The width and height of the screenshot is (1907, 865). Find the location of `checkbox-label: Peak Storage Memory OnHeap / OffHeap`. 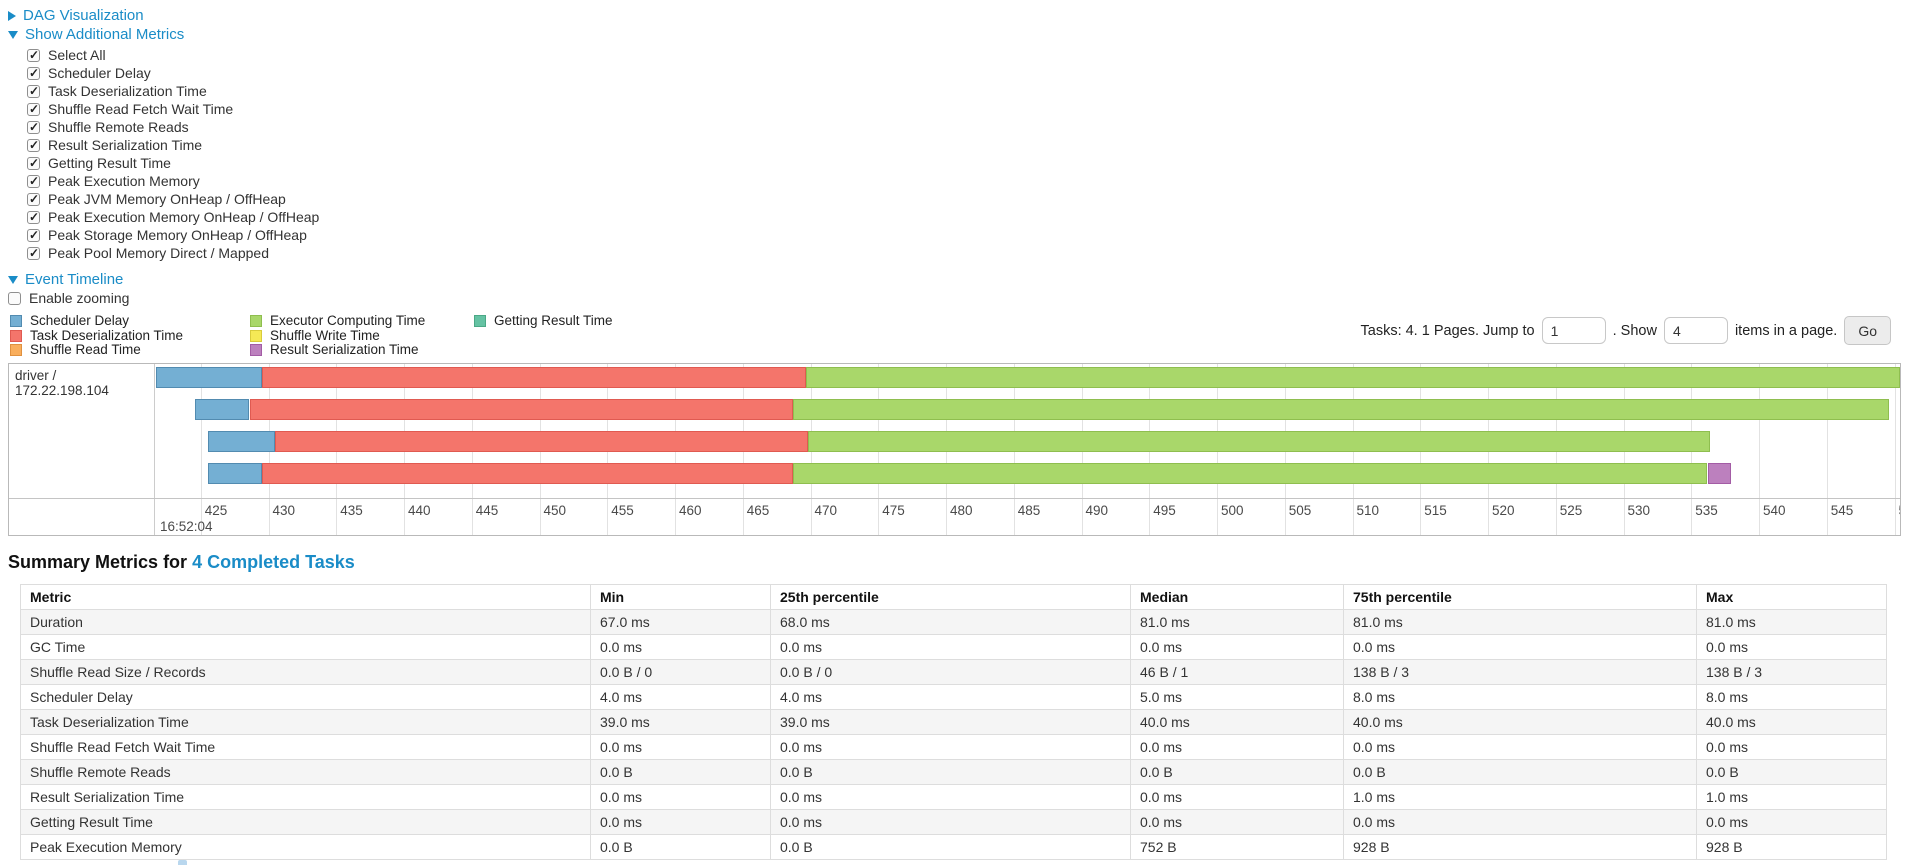

checkbox-label: Peak Storage Memory OnHeap / OffHeap is located at coordinates (177, 235).